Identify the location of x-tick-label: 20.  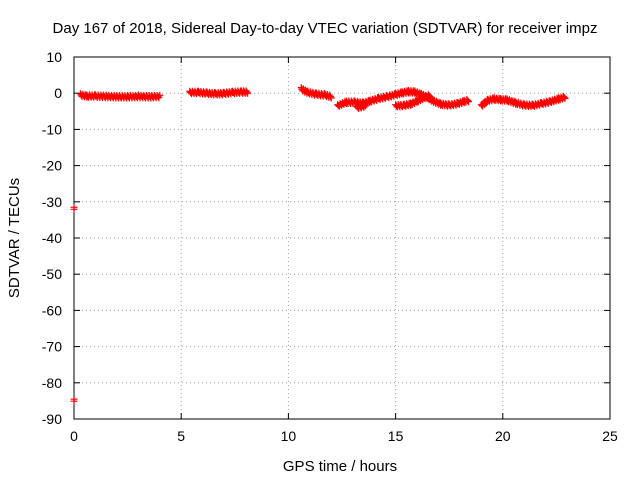
(503, 436).